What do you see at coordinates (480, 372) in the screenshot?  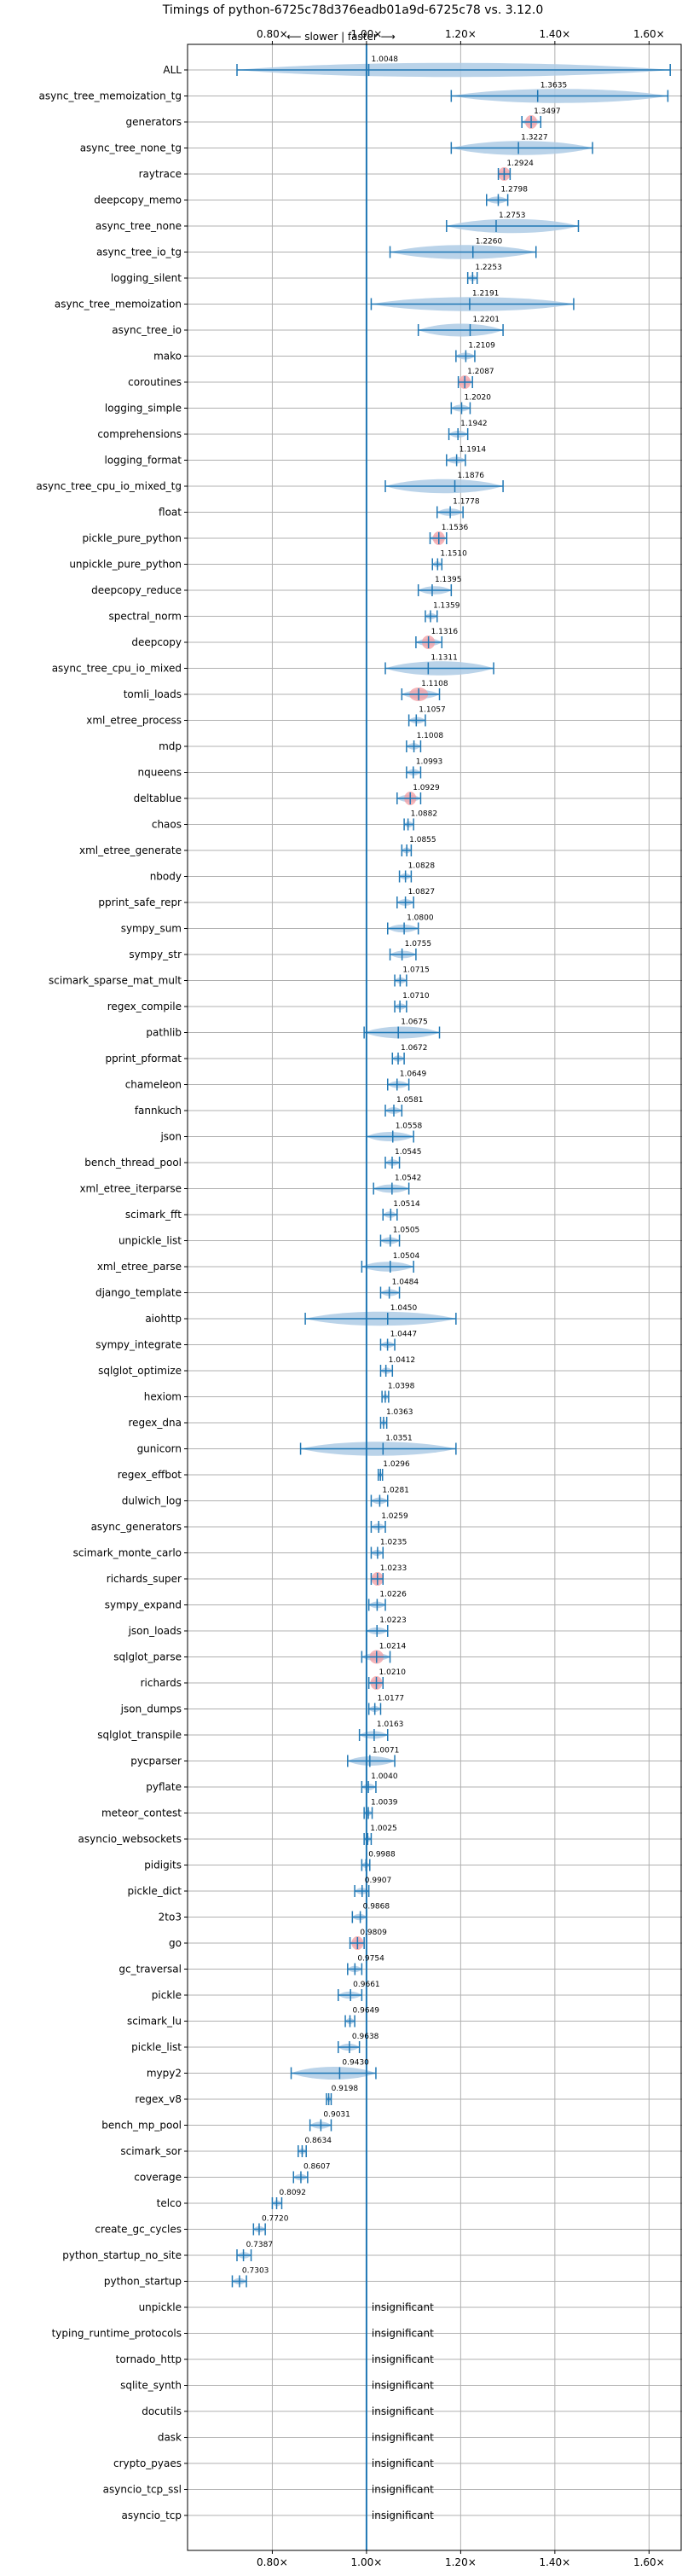 I see `value-label: 1.2087` at bounding box center [480, 372].